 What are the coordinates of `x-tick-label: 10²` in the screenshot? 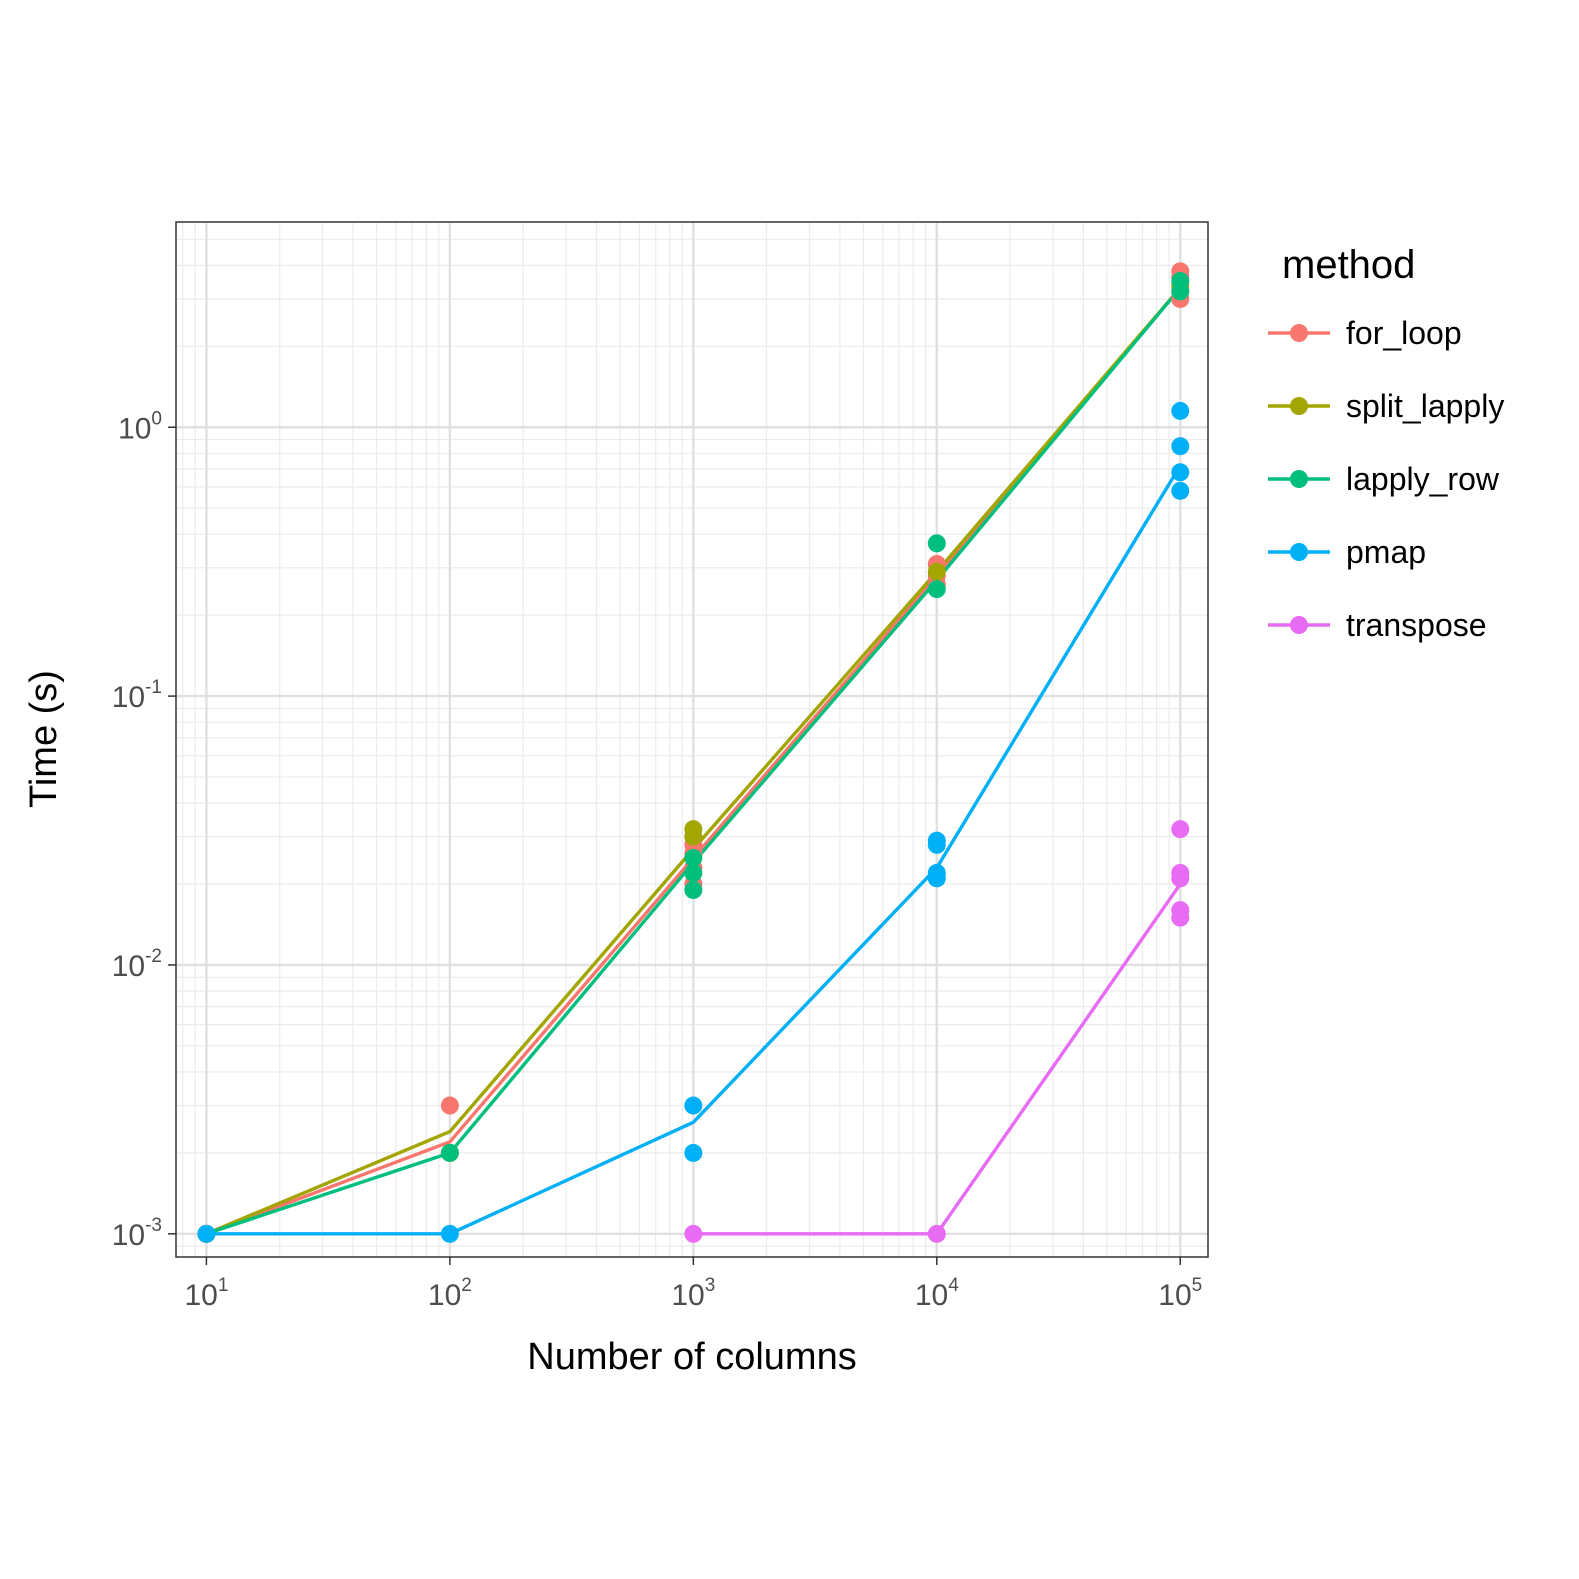 It's located at (450, 1293).